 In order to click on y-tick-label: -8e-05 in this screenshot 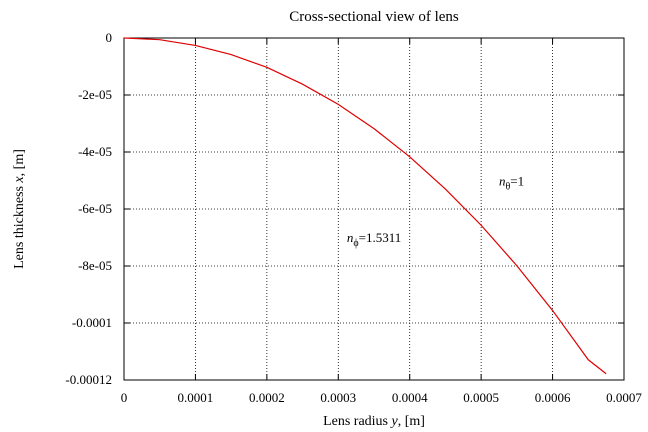, I will do `click(95, 265)`.